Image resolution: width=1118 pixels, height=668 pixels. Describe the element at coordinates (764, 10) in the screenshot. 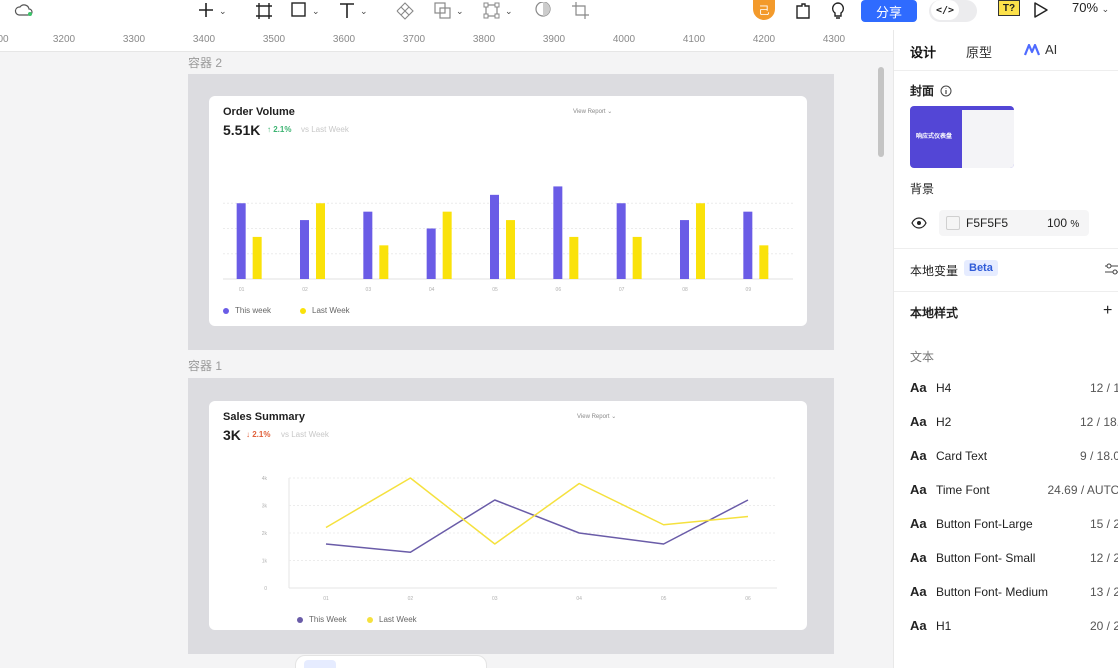

I see `user-avatar: 己` at that location.